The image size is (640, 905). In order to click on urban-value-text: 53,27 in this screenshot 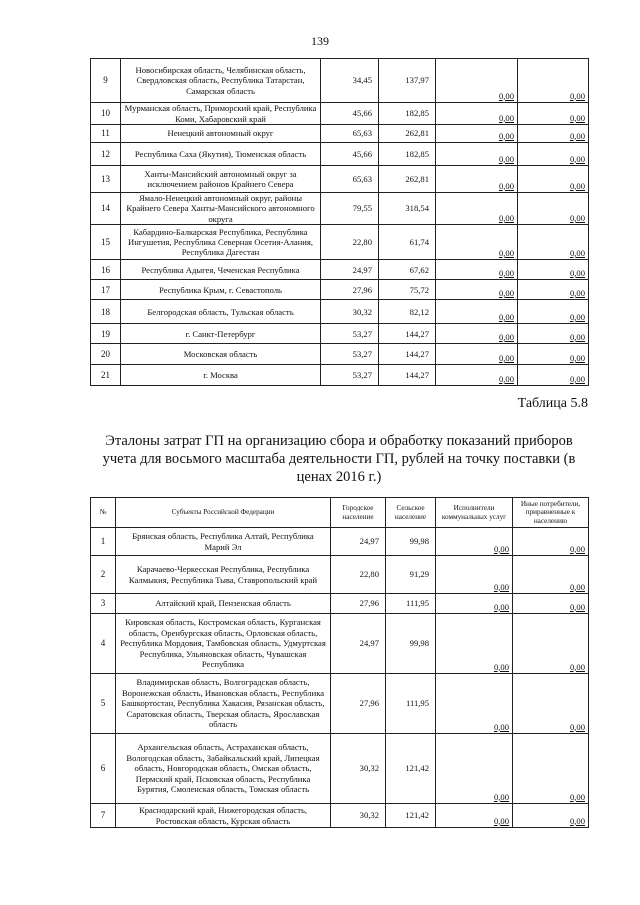, I will do `click(362, 375)`.